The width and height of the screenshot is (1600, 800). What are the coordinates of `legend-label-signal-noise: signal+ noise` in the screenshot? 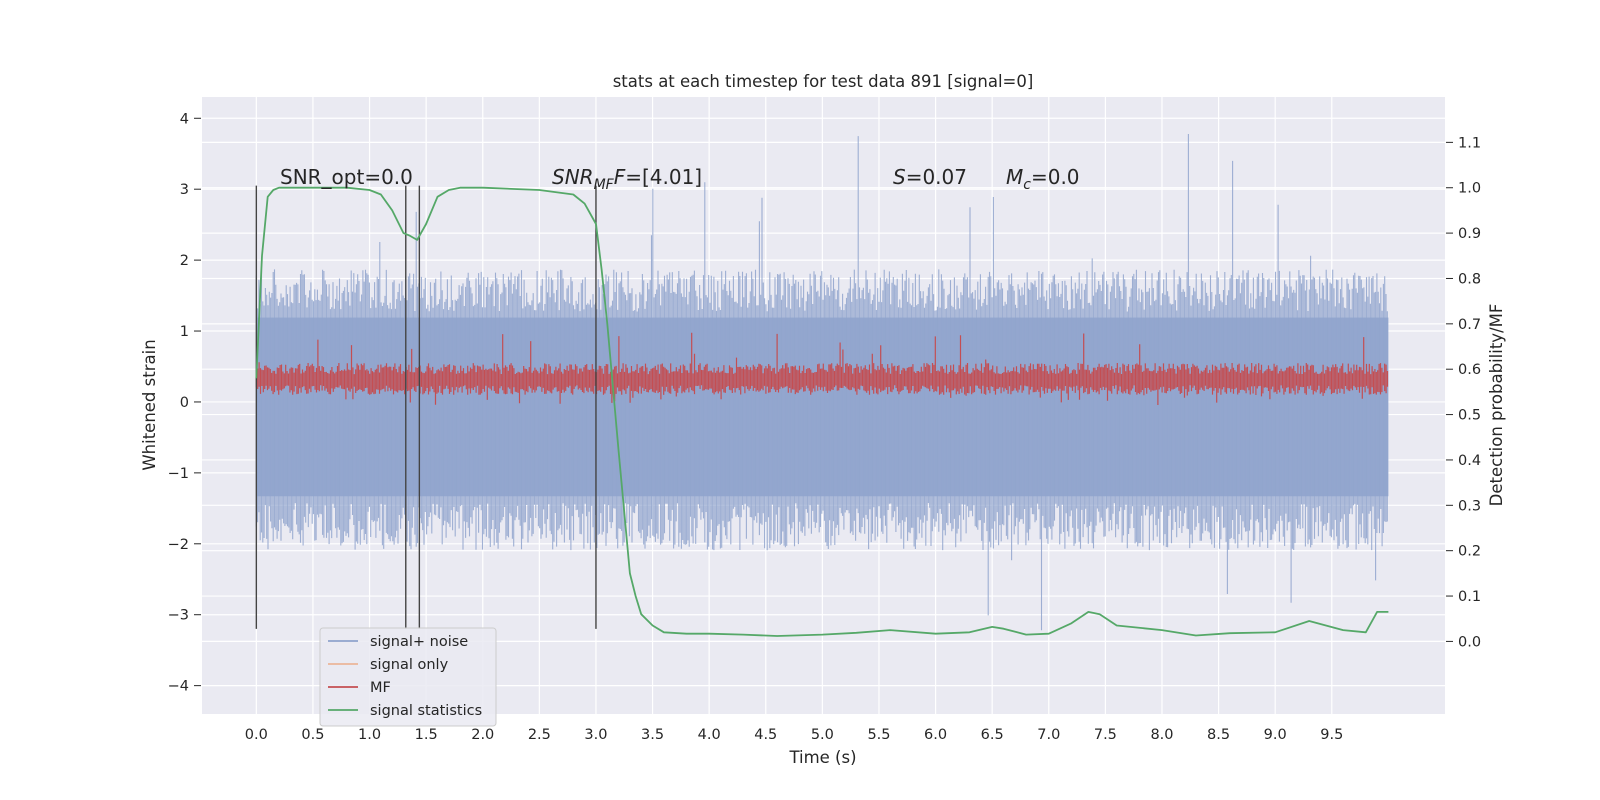 It's located at (419, 642).